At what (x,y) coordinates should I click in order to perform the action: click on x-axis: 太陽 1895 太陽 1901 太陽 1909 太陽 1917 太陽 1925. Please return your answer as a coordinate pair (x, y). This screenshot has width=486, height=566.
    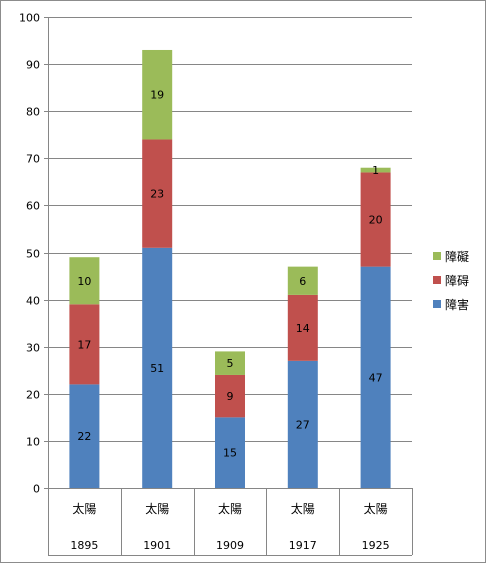
    Looking at the image, I should click on (230, 522).